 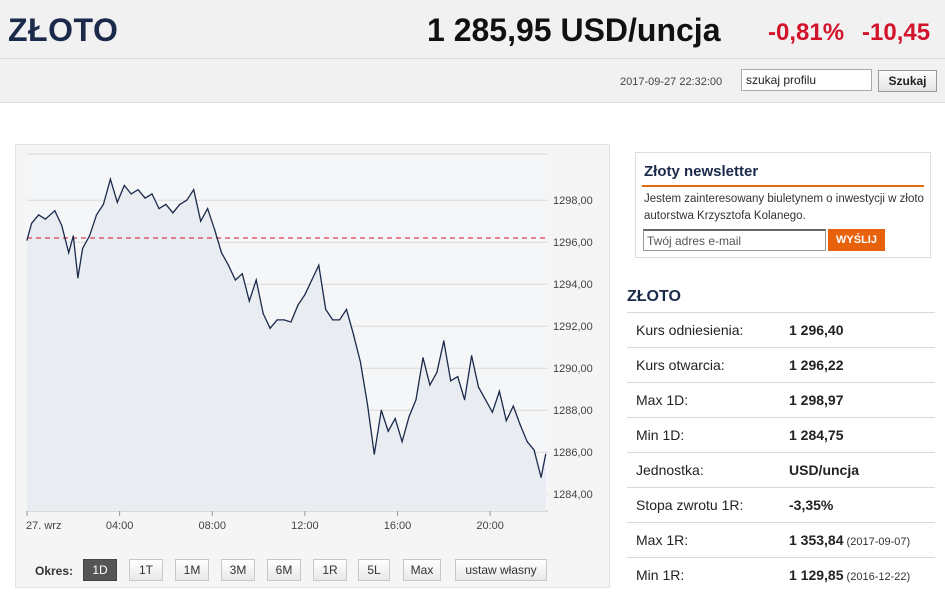 I want to click on x-tick-label: 04:00, so click(x=120, y=526).